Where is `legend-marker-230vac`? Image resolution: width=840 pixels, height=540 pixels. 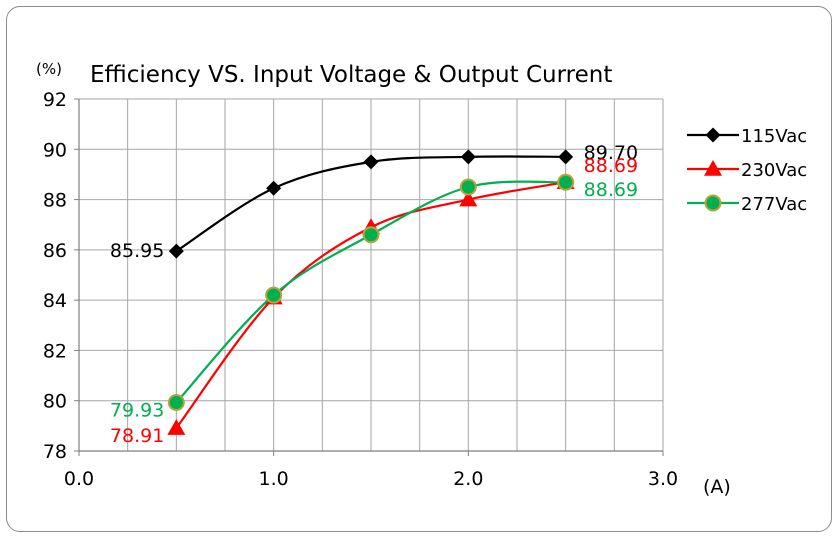
legend-marker-230vac is located at coordinates (713, 168).